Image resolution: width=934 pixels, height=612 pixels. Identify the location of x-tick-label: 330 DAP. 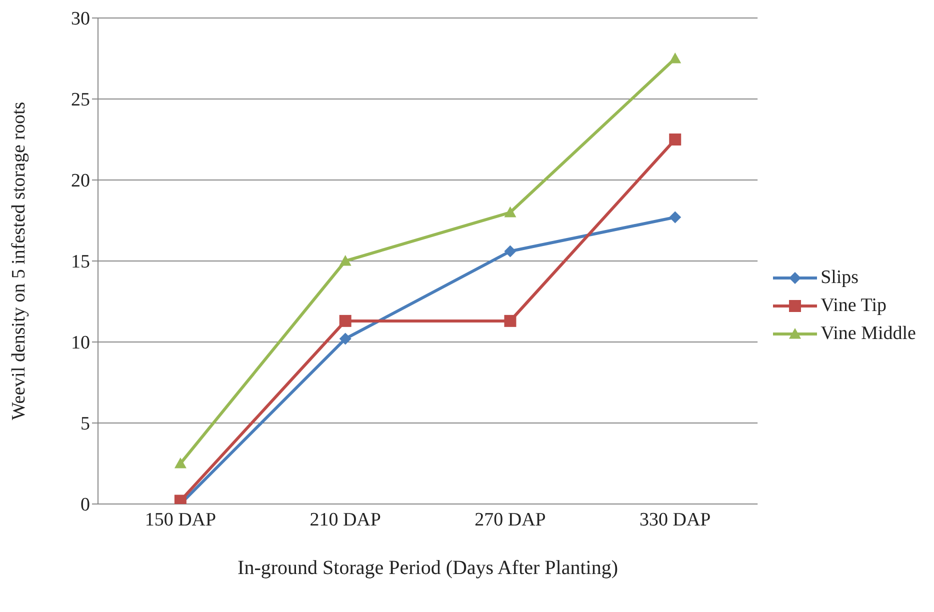
(675, 519).